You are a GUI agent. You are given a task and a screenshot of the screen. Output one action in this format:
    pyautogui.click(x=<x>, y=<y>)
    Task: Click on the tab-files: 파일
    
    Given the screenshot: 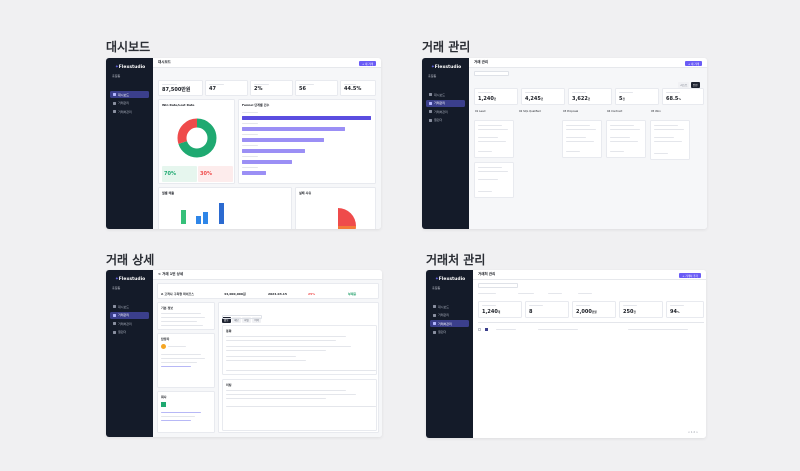 What is the action you would take?
    pyautogui.click(x=246, y=320)
    